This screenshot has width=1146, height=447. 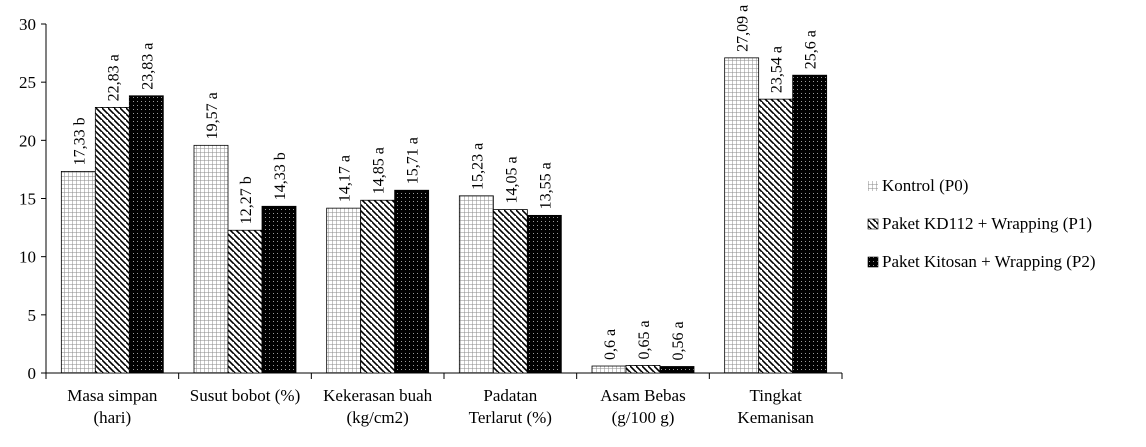 What do you see at coordinates (511, 179) in the screenshot?
I see `data-label: 14,05 a` at bounding box center [511, 179].